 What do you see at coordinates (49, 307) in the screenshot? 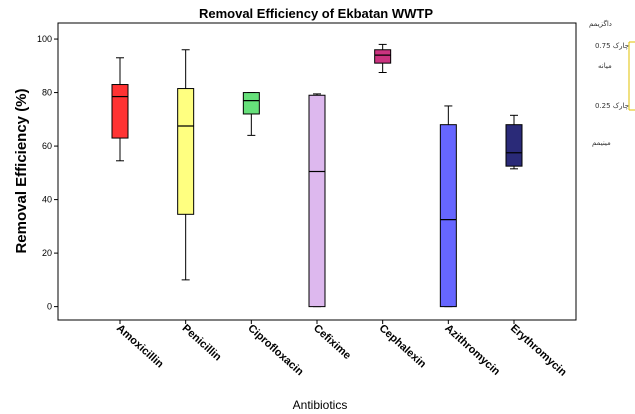
I see `y-tick-label: 0` at bounding box center [49, 307].